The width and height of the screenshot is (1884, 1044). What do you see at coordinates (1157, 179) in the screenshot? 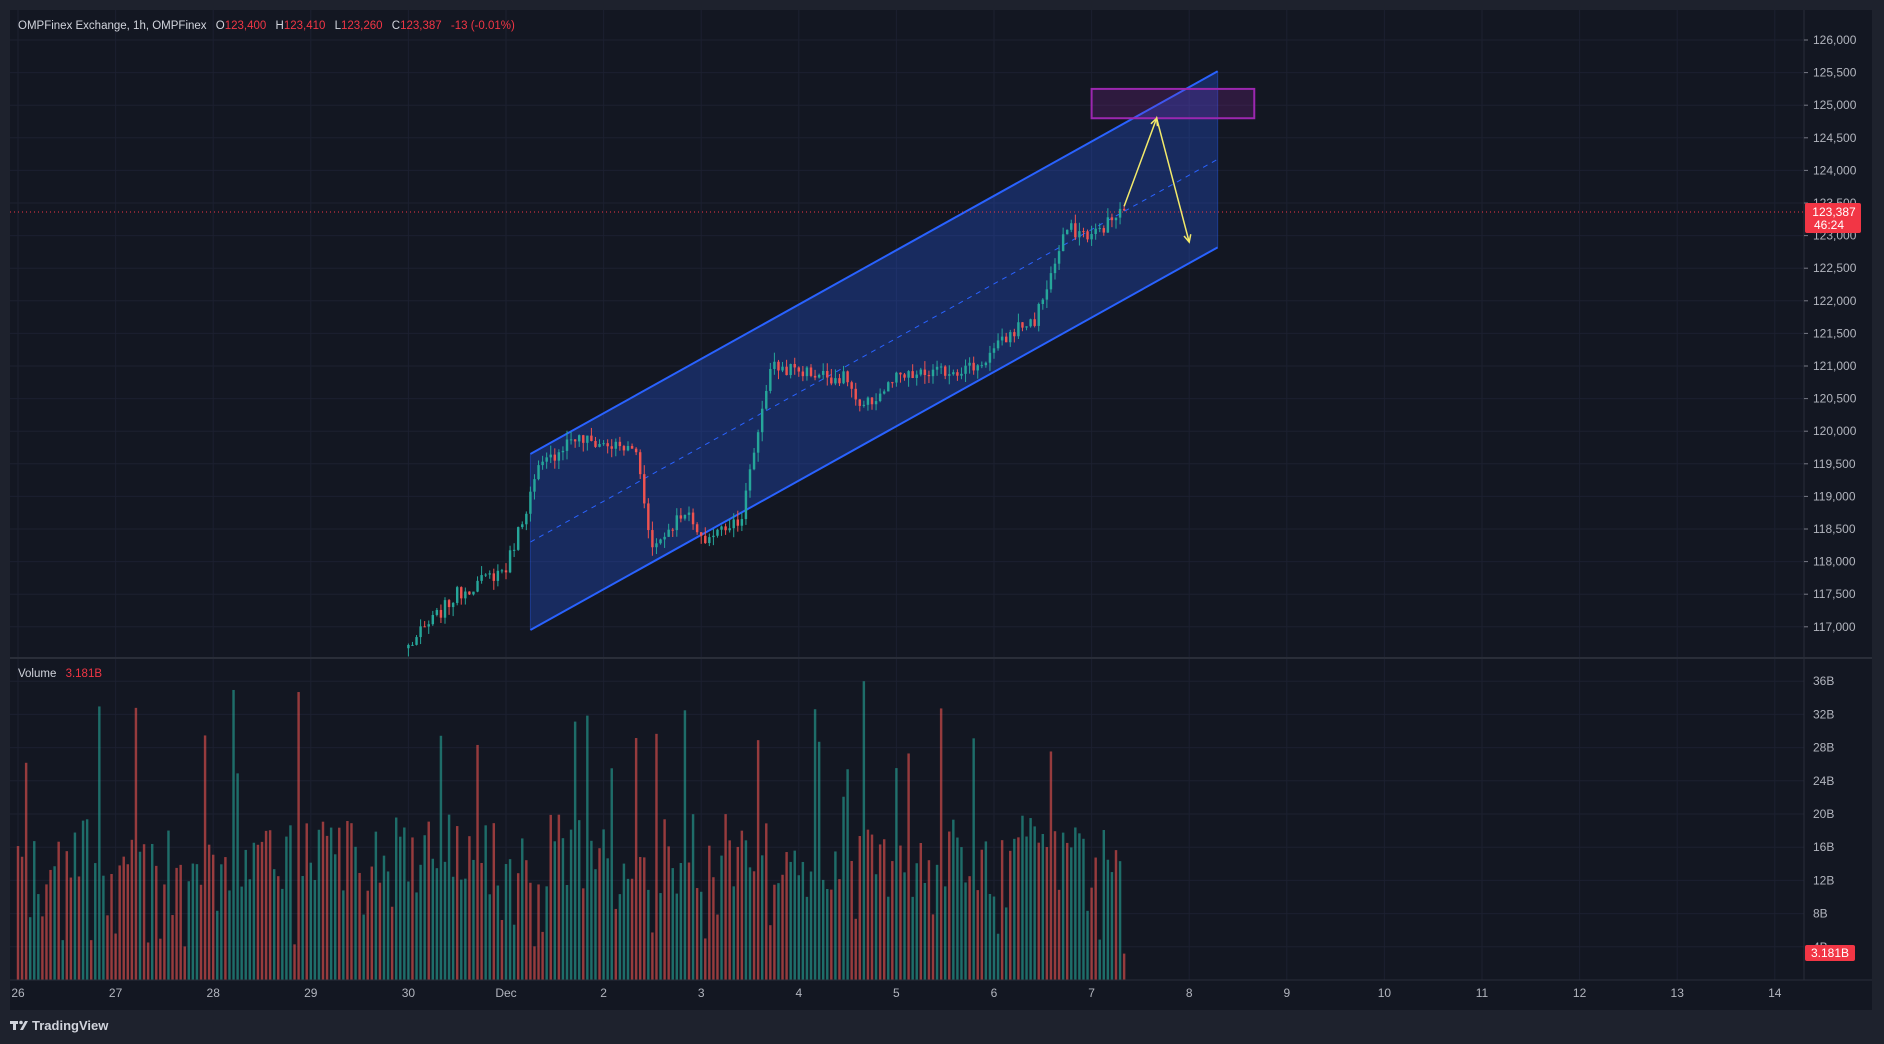
I see `projection-path` at bounding box center [1157, 179].